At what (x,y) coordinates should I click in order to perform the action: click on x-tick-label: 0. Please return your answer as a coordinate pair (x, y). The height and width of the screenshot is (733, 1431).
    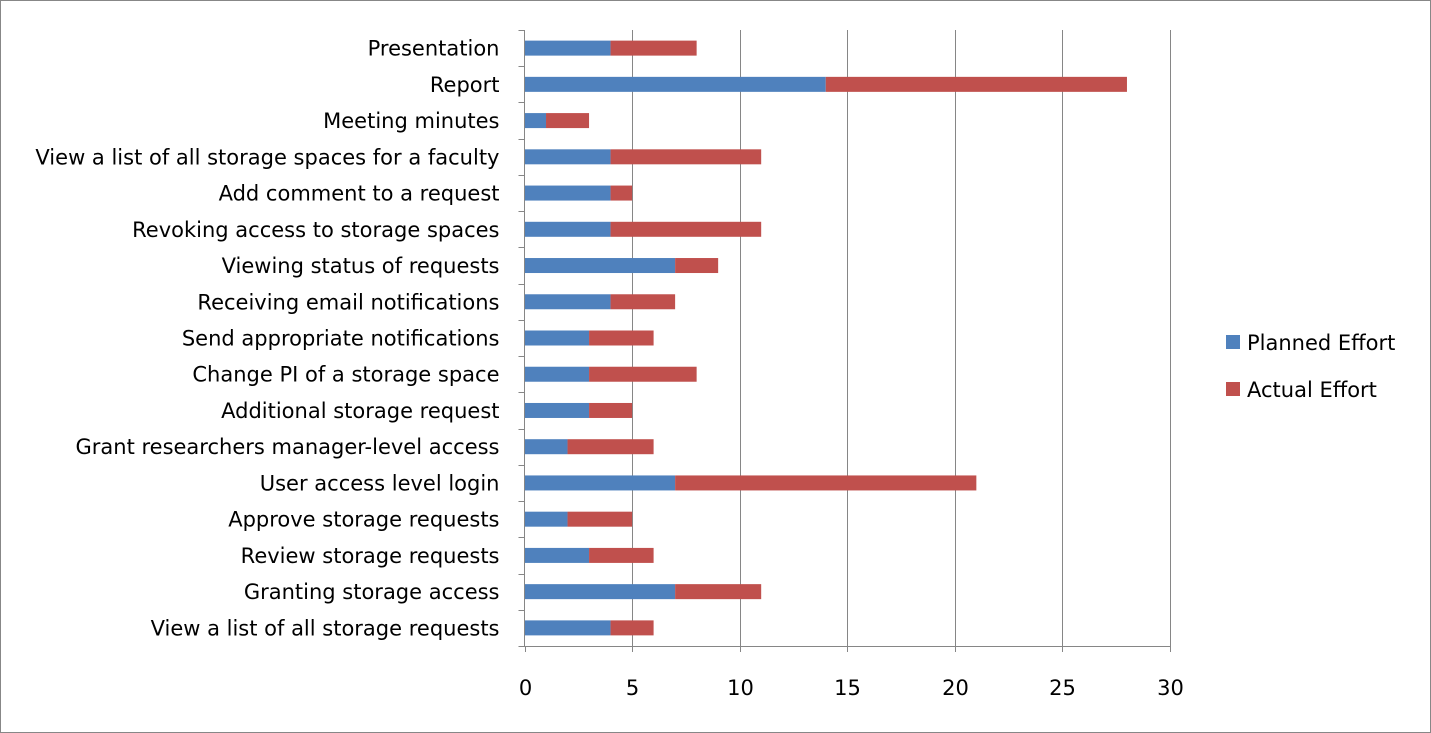
    Looking at the image, I should click on (525, 688).